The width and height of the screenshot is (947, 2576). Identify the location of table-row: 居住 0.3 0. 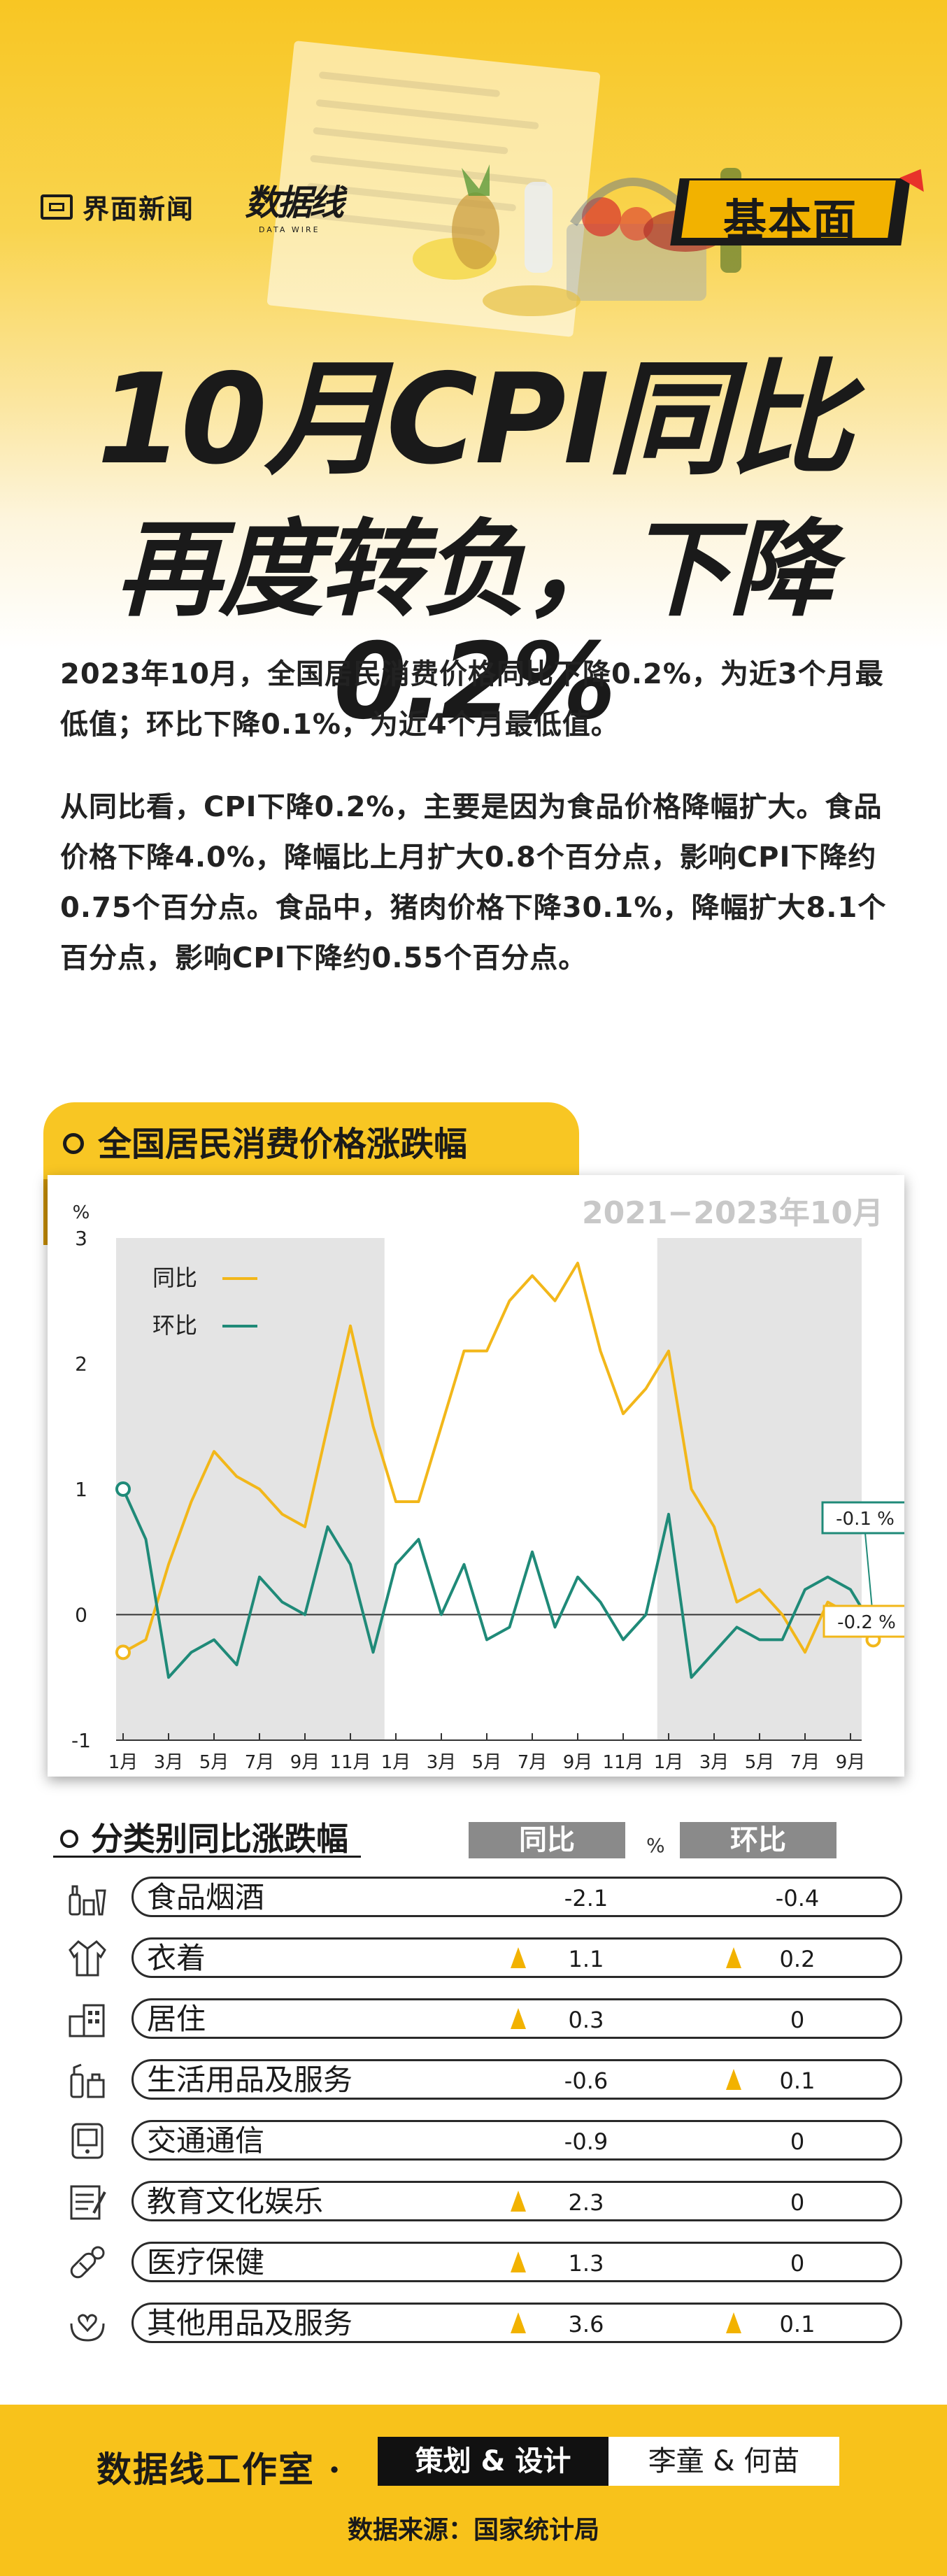
(478, 2018).